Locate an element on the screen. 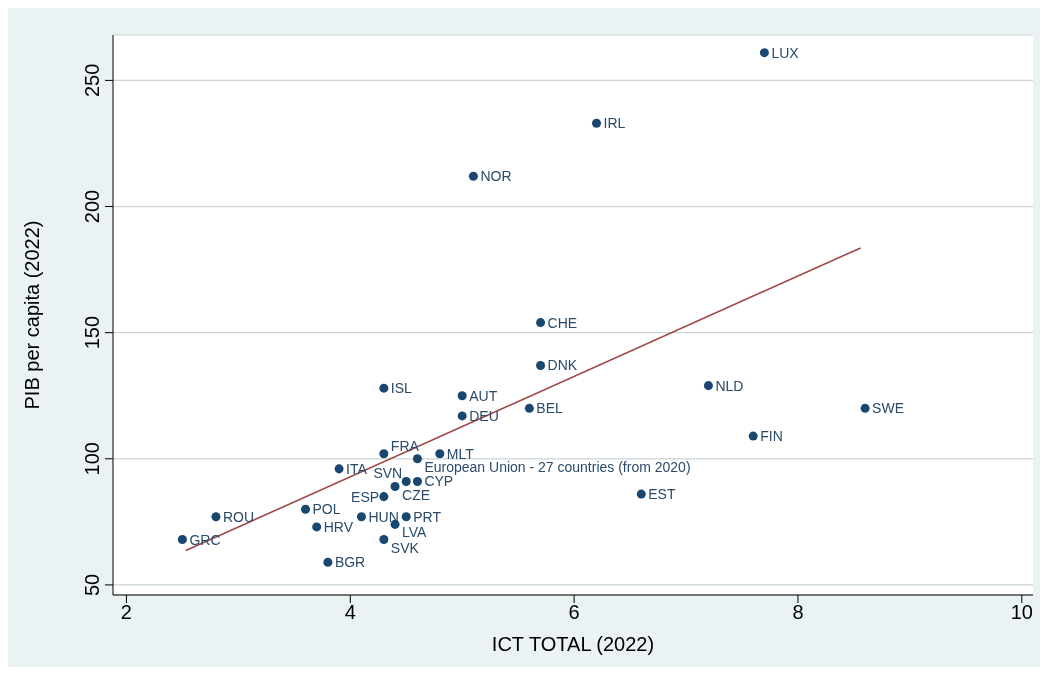  y-tick-label: 100 is located at coordinates (92, 459).